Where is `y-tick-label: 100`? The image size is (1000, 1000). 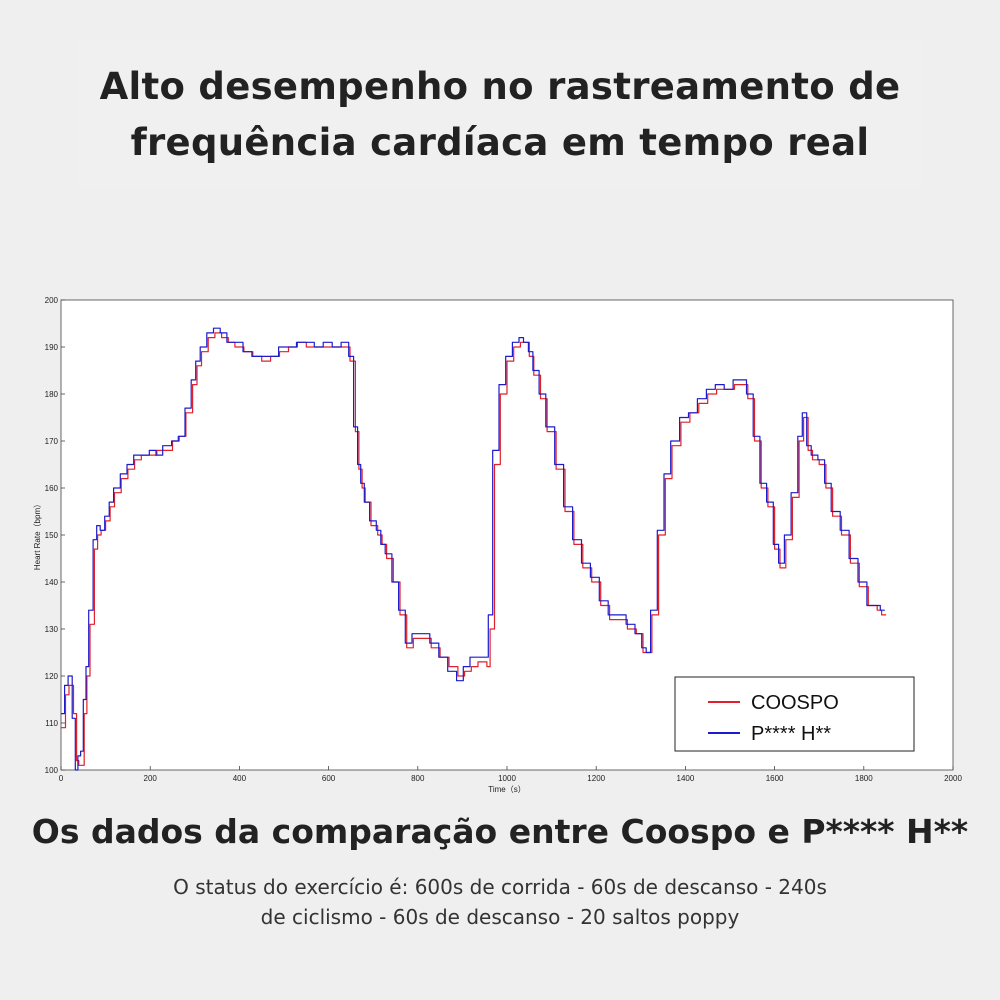
y-tick-label: 100 is located at coordinates (52, 770).